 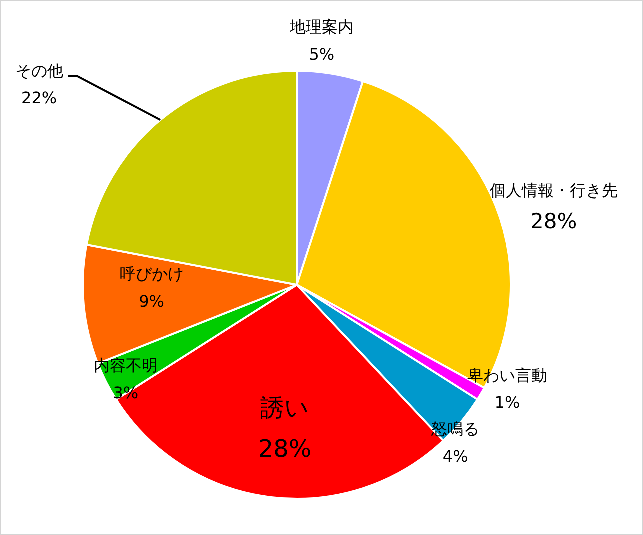 I want to click on slice-label: 誘い, so click(x=285, y=408).